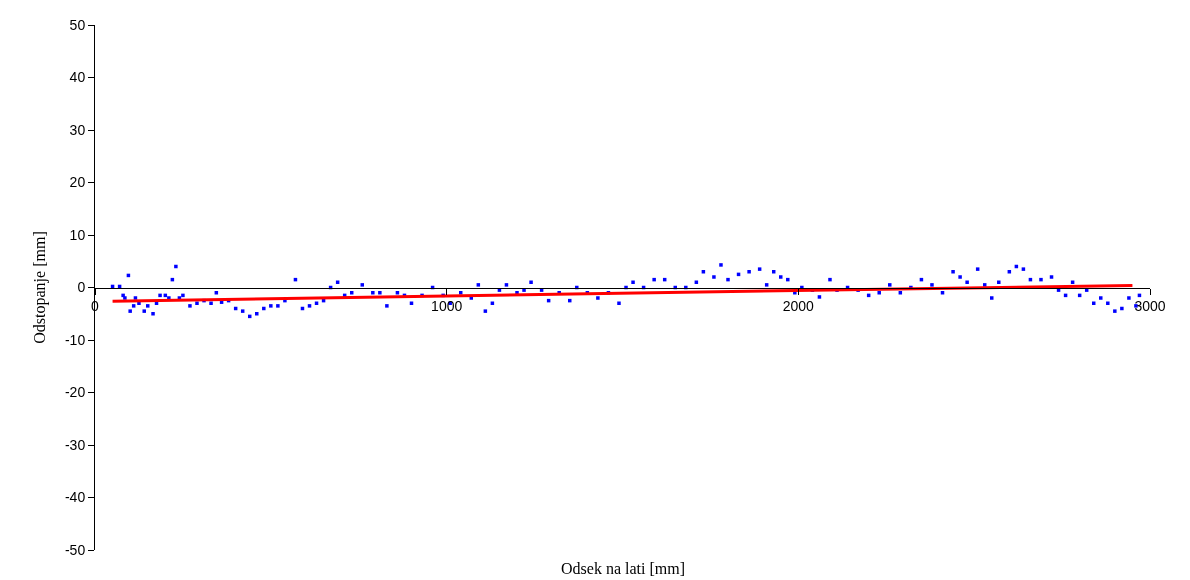 This screenshot has width=1190, height=580. What do you see at coordinates (75, 444) in the screenshot?
I see `y-tick-label: -30` at bounding box center [75, 444].